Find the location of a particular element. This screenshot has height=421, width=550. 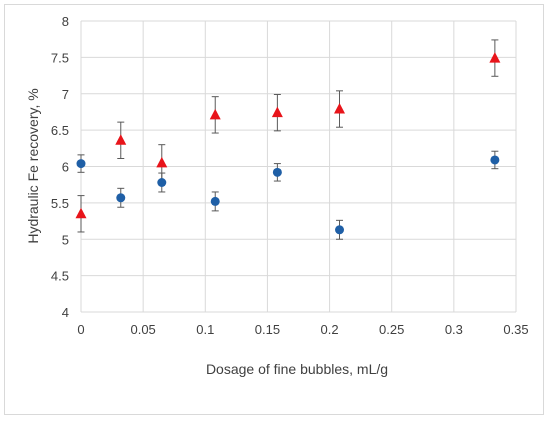

y-tick-label: 6.5 is located at coordinates (60, 130).